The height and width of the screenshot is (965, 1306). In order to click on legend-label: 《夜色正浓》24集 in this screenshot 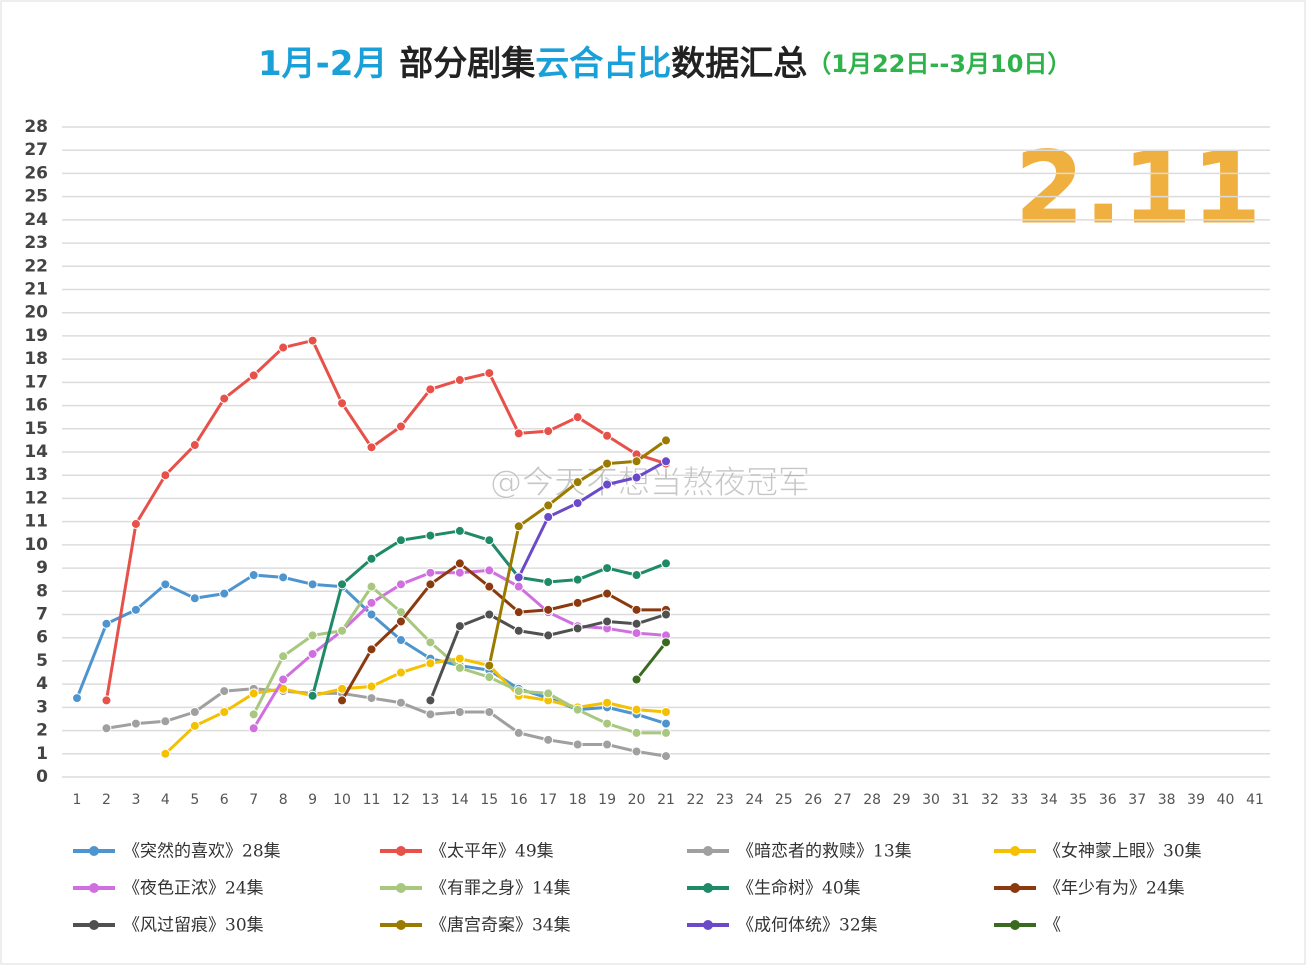, I will do `click(193, 889)`.